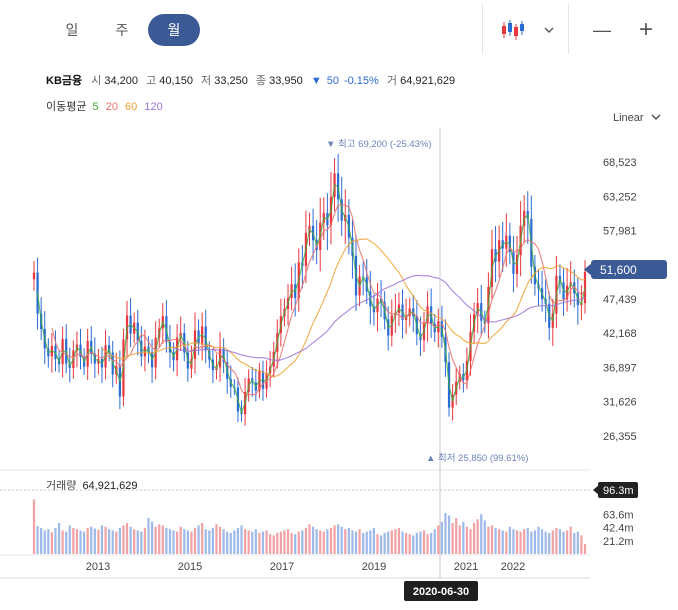 The height and width of the screenshot is (610, 678). I want to click on moving-average-label: 이동평균, so click(66, 107).